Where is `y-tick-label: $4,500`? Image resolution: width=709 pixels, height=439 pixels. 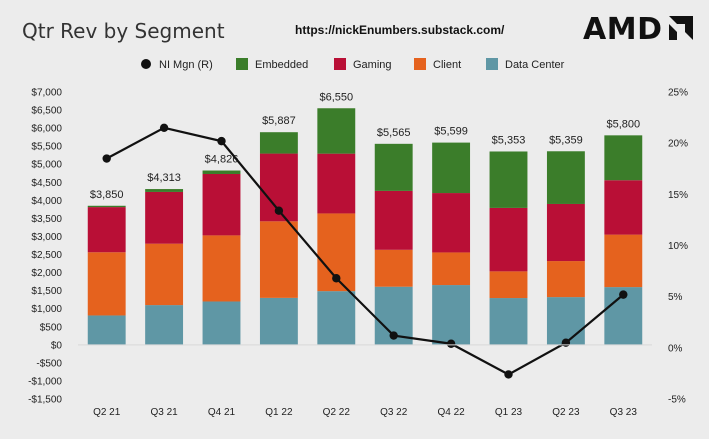
y-tick-label: $4,500 is located at coordinates (46, 183).